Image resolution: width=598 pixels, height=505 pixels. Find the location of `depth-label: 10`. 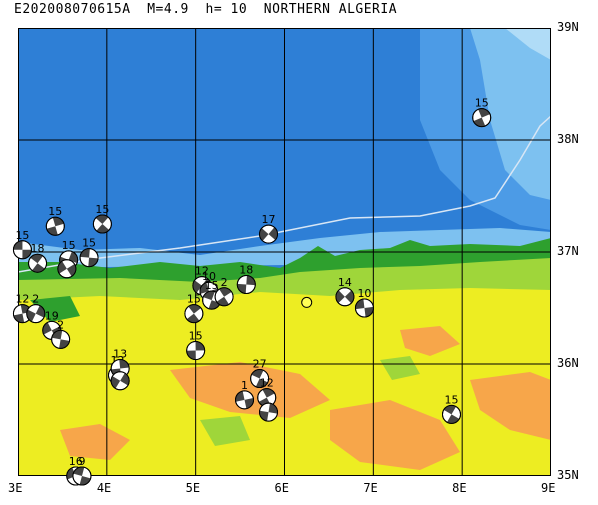

depth-label: 10 is located at coordinates (364, 293).